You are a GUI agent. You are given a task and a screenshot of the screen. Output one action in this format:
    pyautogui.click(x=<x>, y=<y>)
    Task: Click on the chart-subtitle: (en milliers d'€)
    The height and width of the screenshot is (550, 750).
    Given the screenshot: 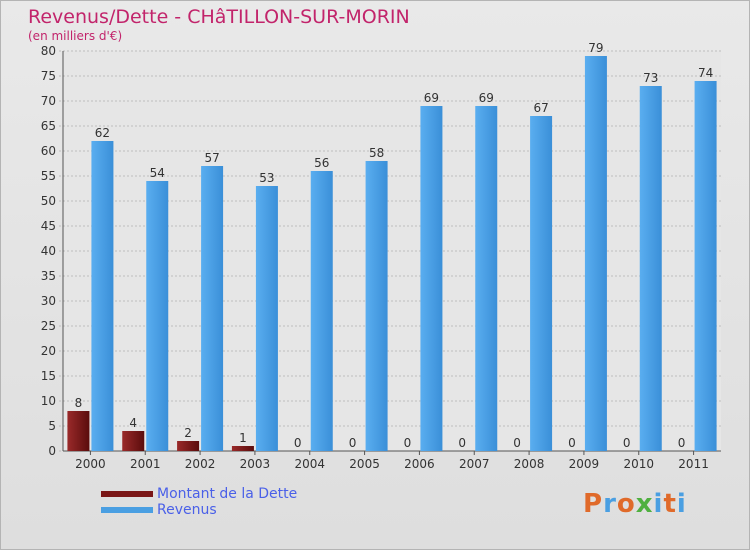 What is the action you would take?
    pyautogui.click(x=75, y=36)
    